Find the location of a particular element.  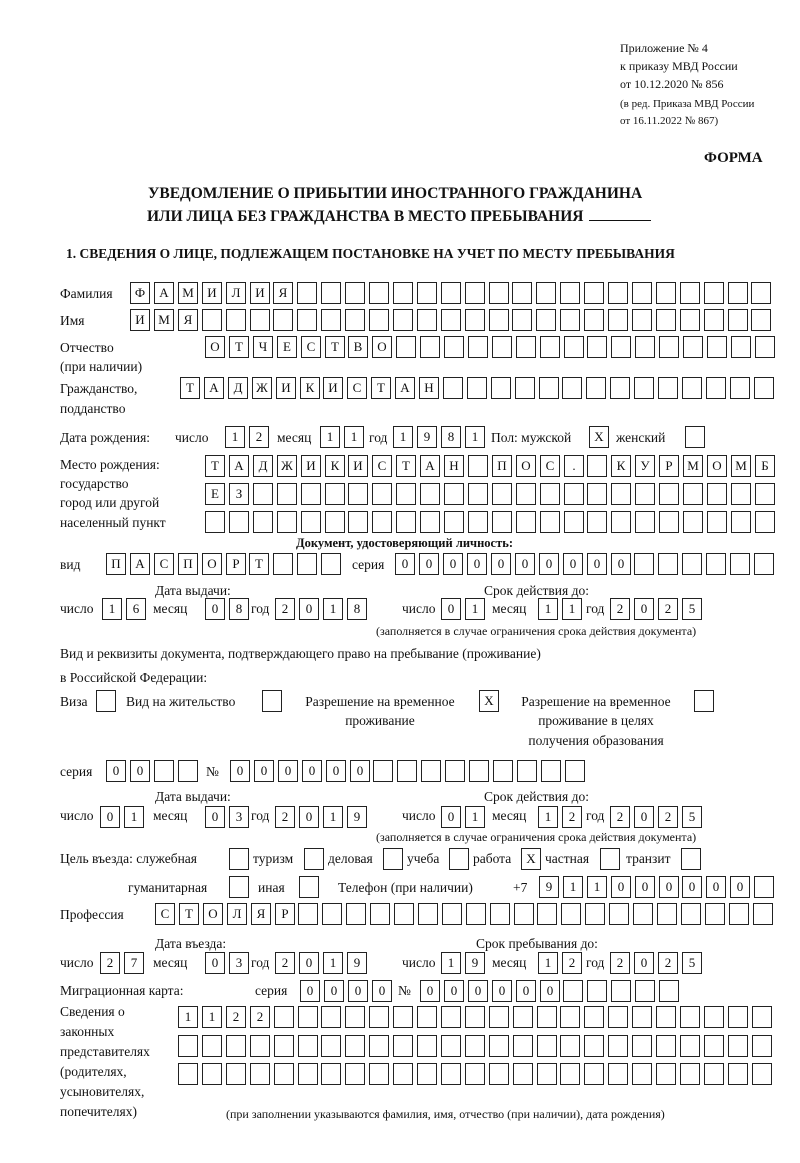

char-cell-mig-series: 0 is located at coordinates (358, 991).